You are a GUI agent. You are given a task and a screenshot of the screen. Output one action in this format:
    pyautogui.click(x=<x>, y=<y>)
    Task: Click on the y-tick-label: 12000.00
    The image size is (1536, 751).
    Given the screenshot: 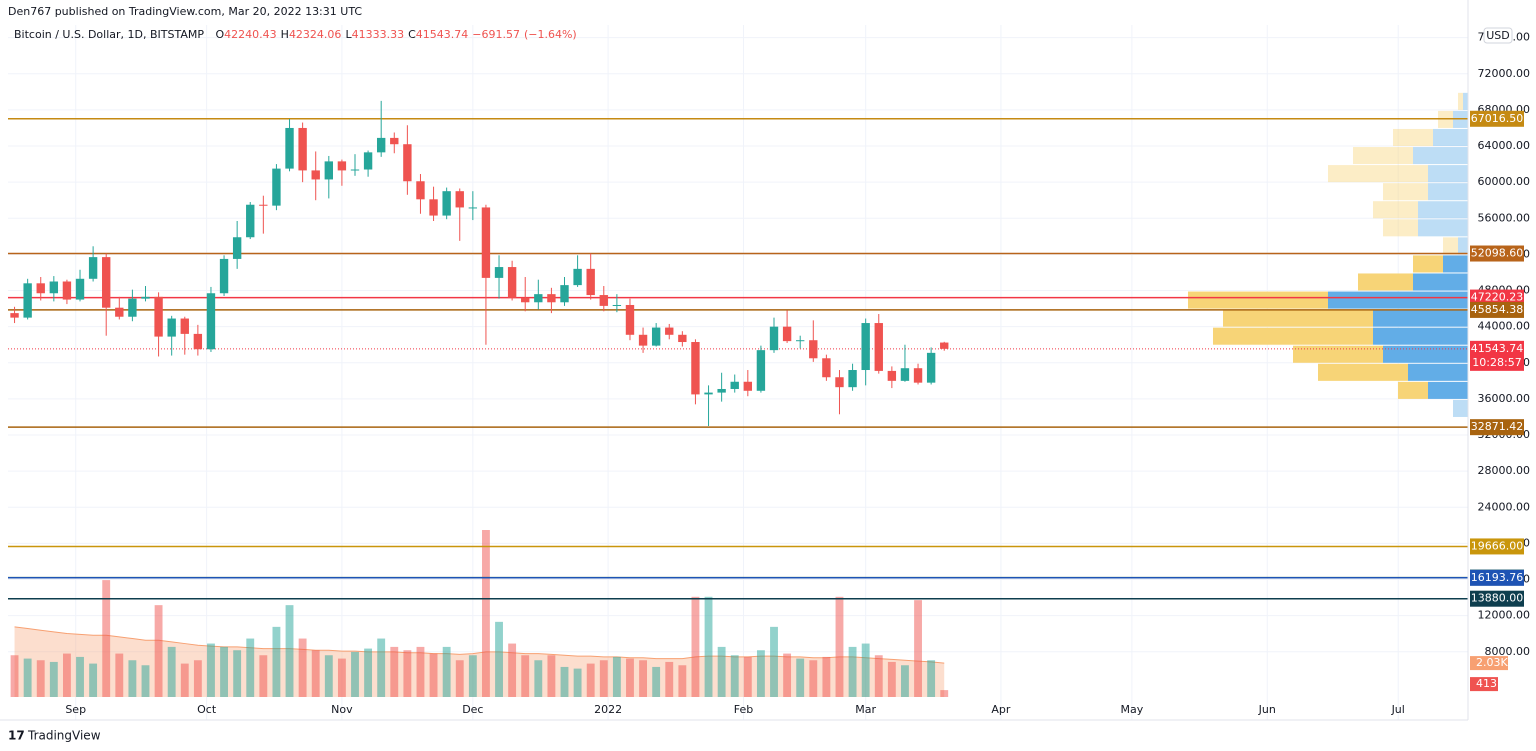 What is the action you would take?
    pyautogui.click(x=1504, y=615)
    